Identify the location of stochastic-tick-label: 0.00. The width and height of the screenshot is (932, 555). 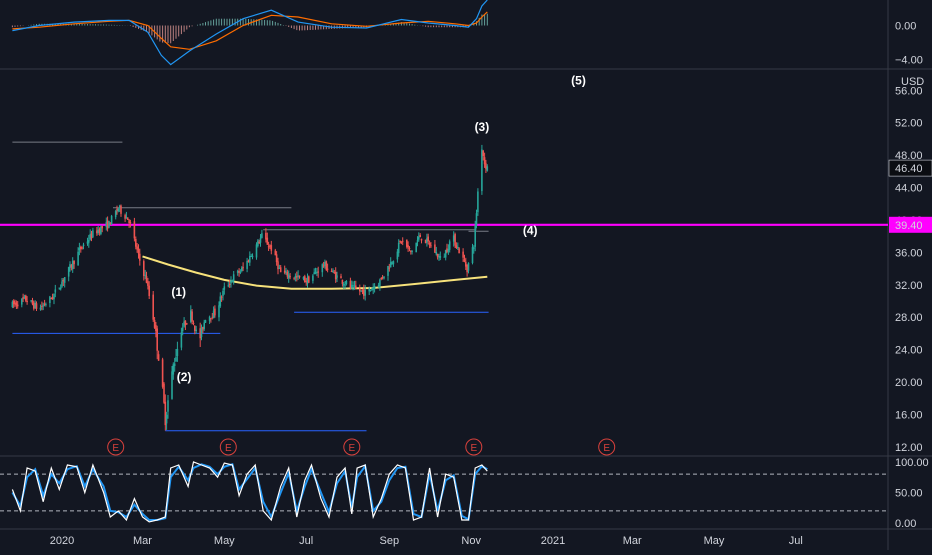
(905, 524).